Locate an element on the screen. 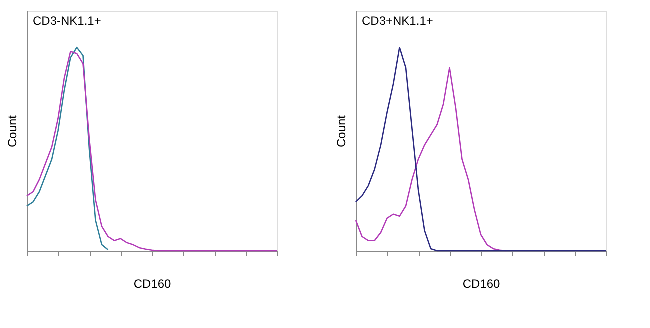  chart-title: CD3-NK1.1+ is located at coordinates (67, 21).